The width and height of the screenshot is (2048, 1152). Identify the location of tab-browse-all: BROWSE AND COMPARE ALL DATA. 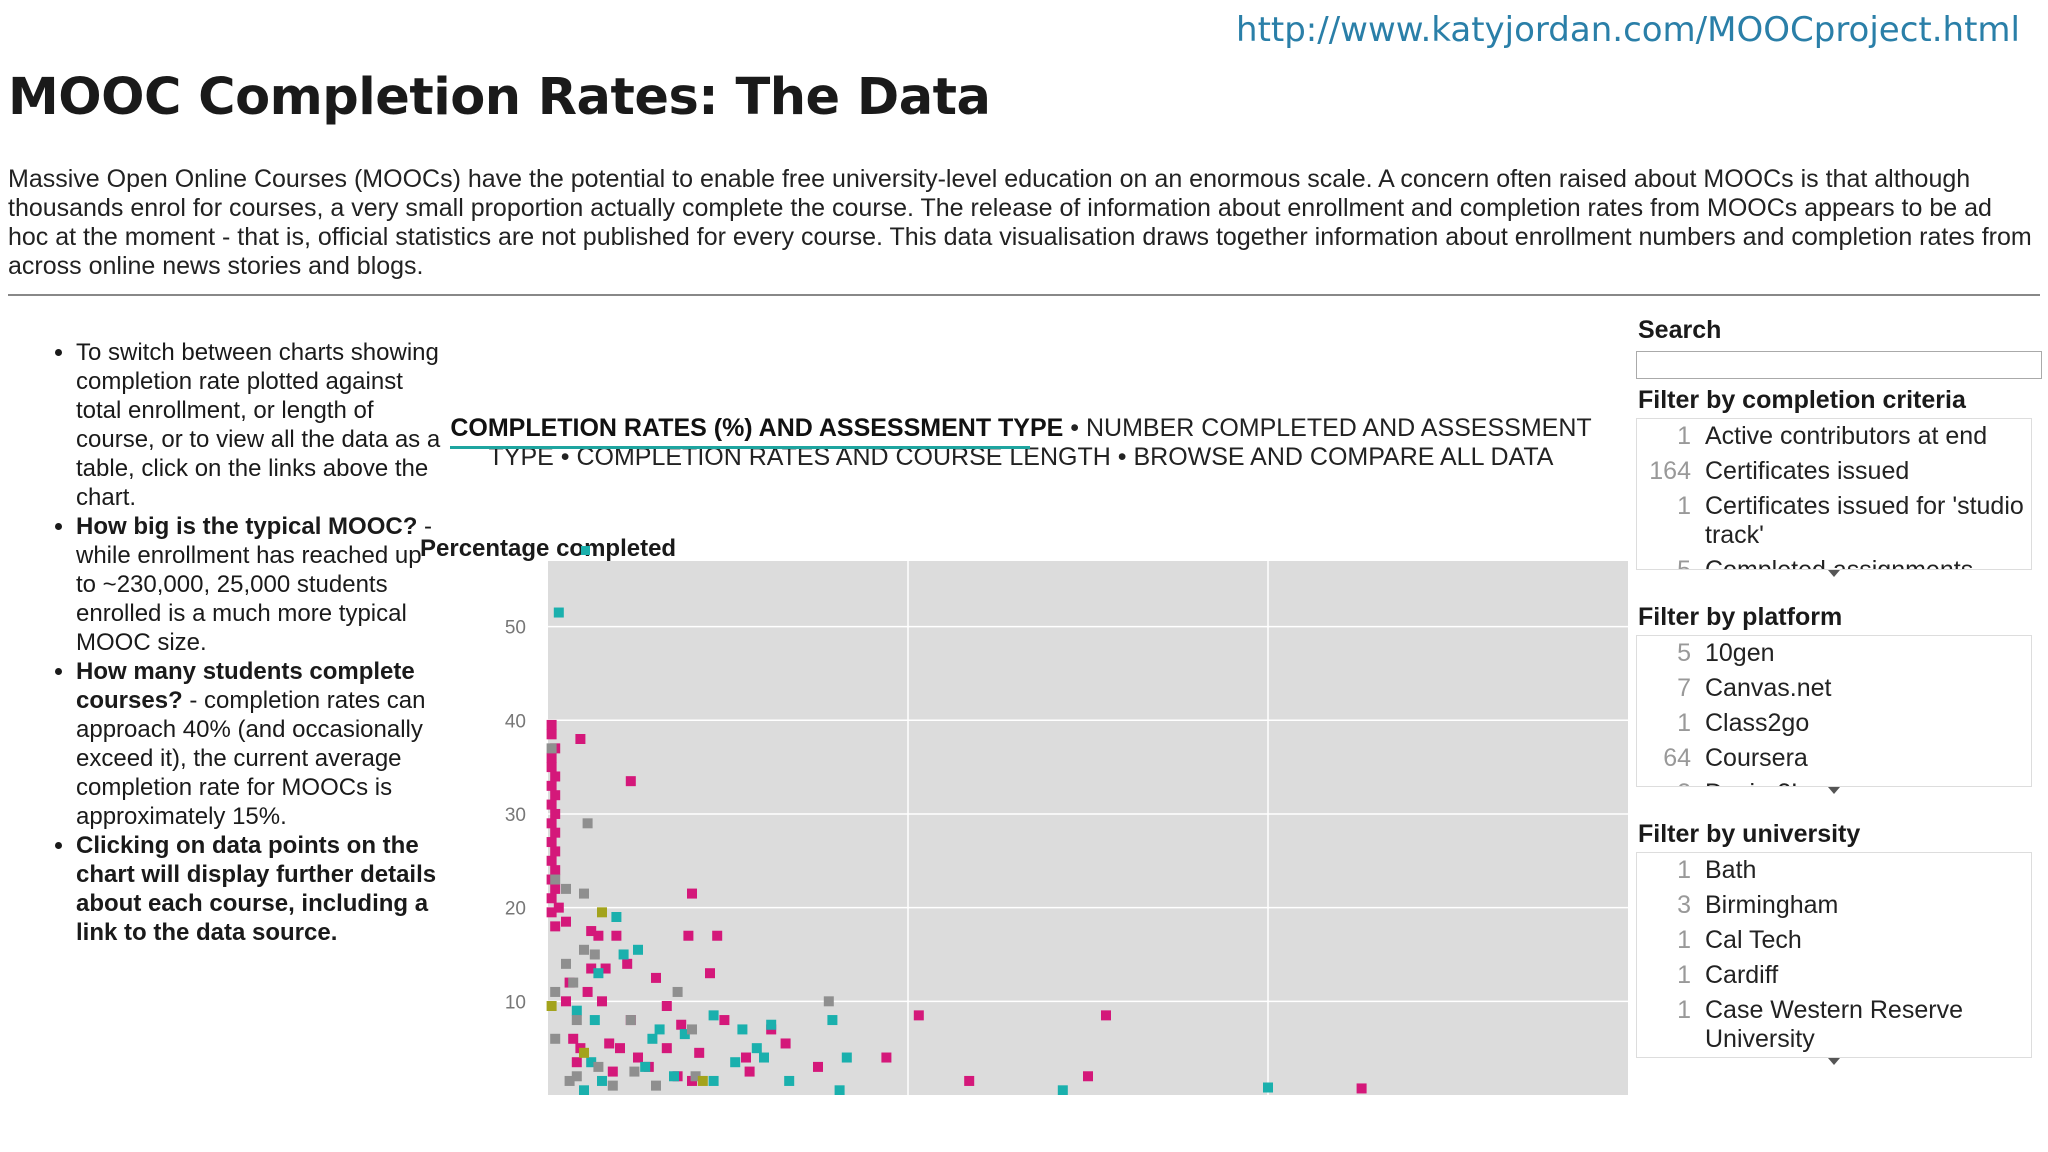
(1343, 457).